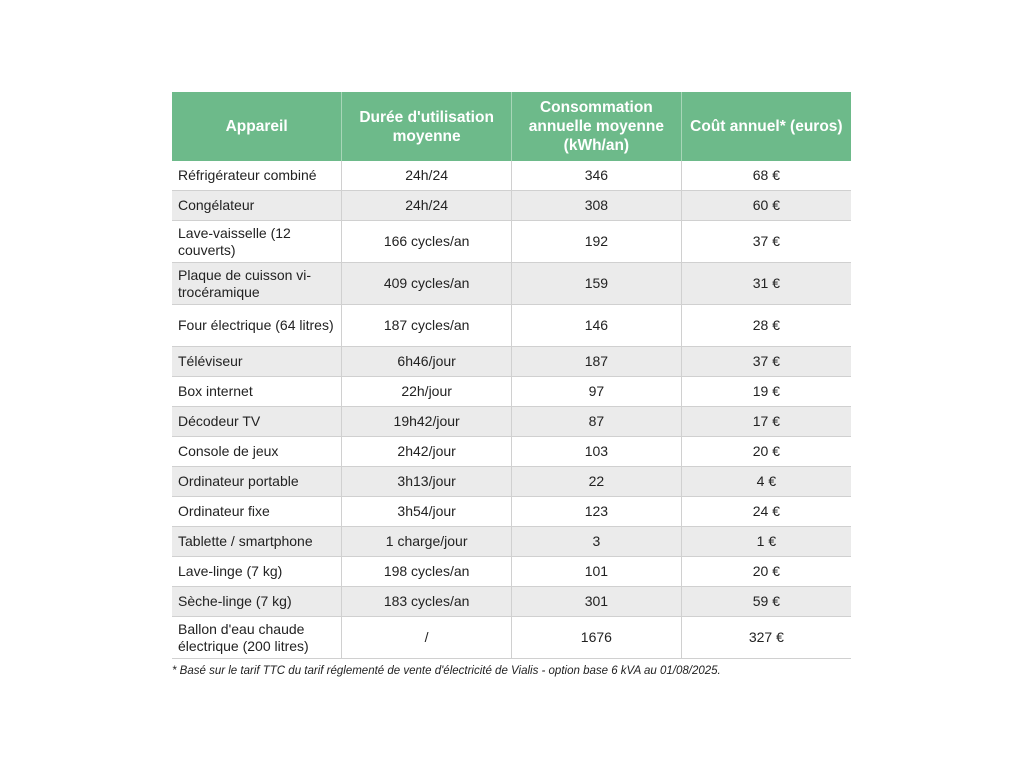 The width and height of the screenshot is (1024, 768). Describe the element at coordinates (426, 541) in the screenshot. I see `cell-duration: 1 charge/jour` at that location.